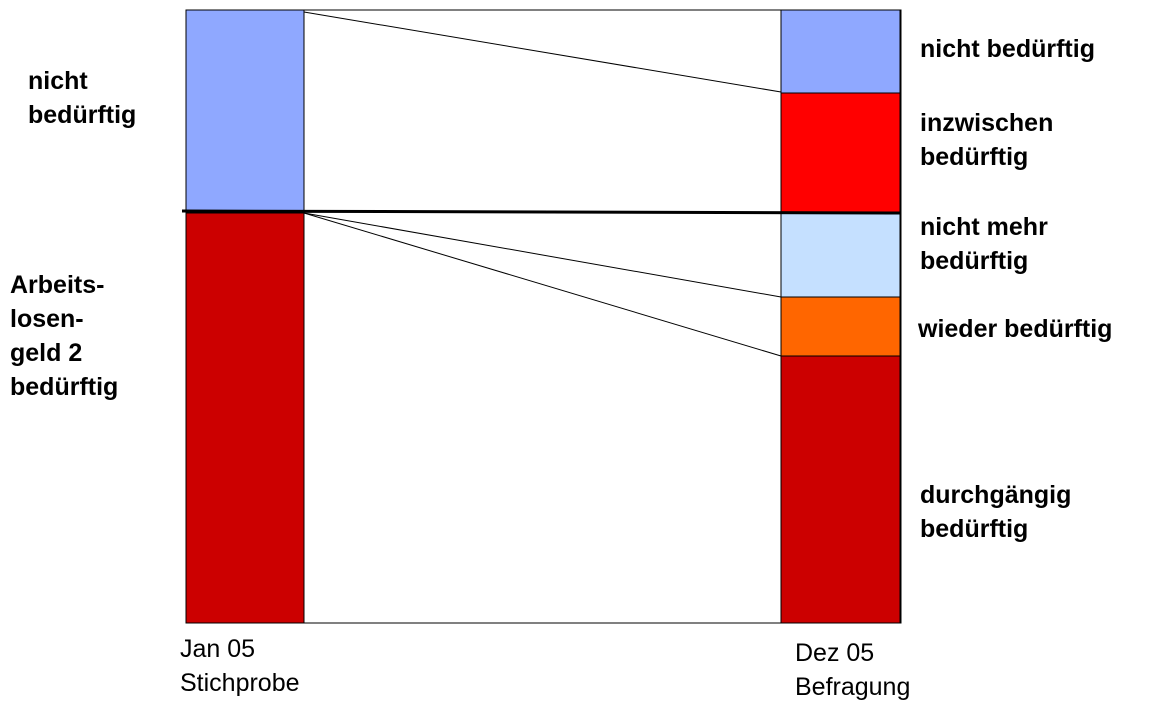 The height and width of the screenshot is (704, 1168). What do you see at coordinates (840, 255) in the screenshot?
I see `right-bar-nicht-mehr-beduerftig` at bounding box center [840, 255].